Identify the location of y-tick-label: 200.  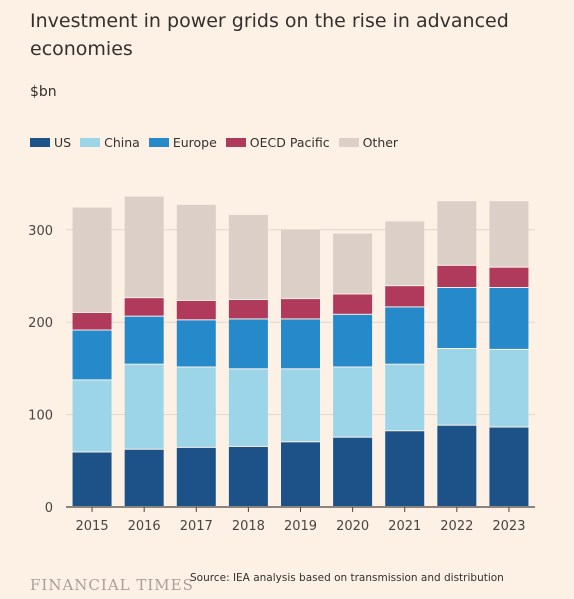
(40, 323).